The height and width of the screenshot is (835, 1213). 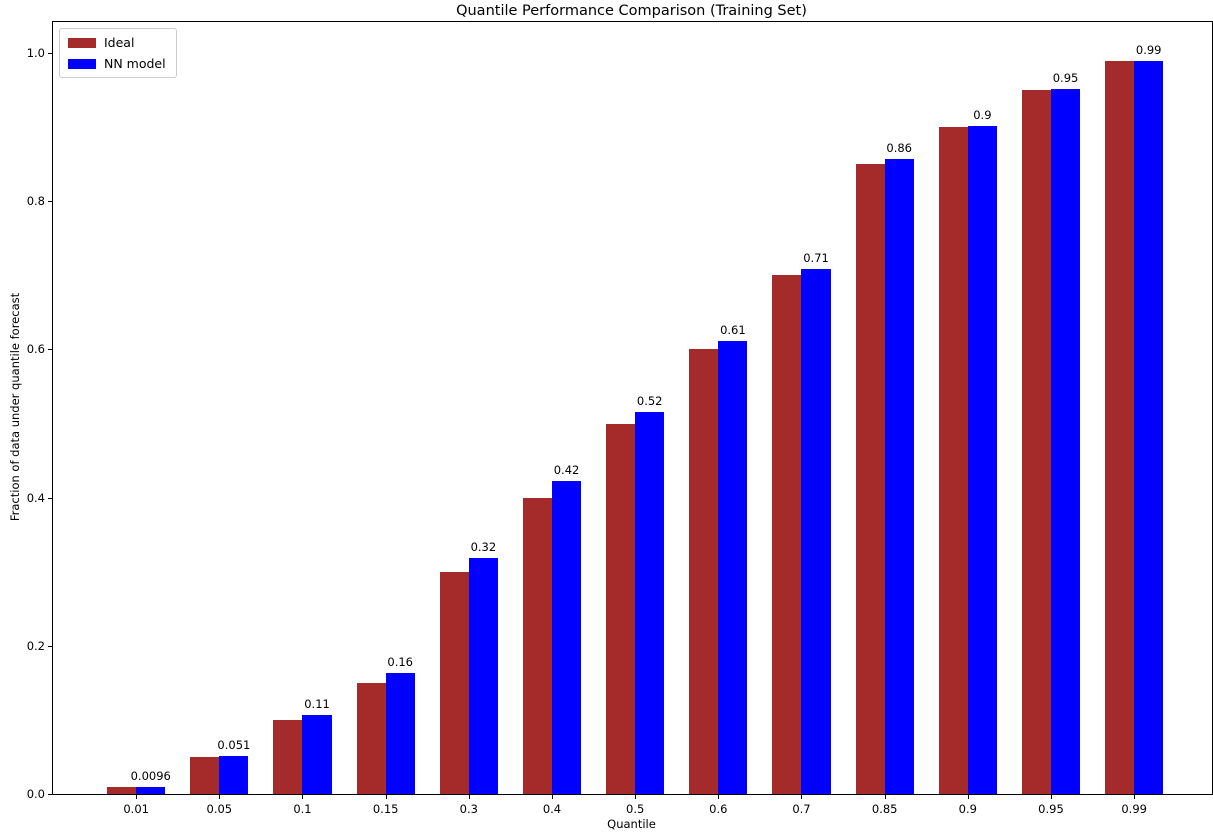 I want to click on bar-ideal-0.1, so click(x=288, y=756).